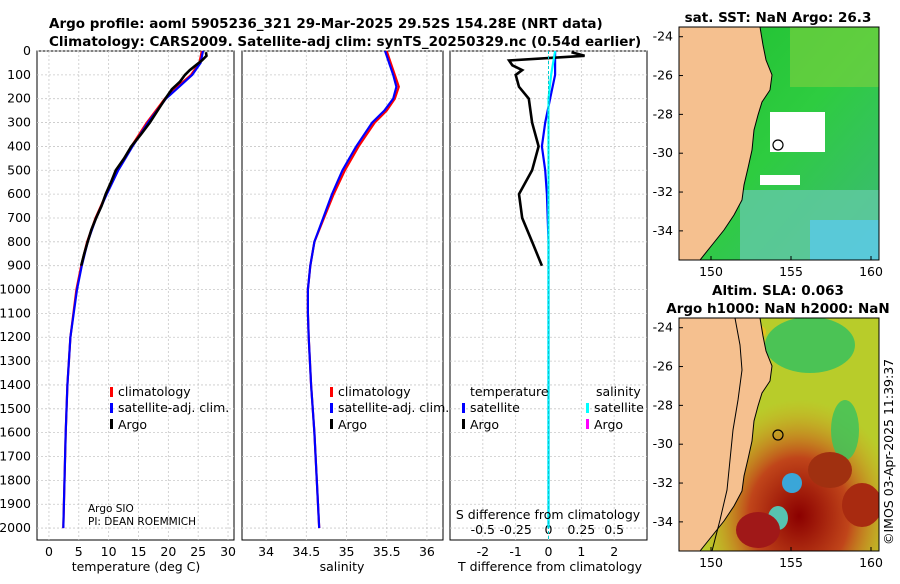 Image resolution: width=900 pixels, height=584 pixels. I want to click on x-tick-label: 25, so click(198, 551).